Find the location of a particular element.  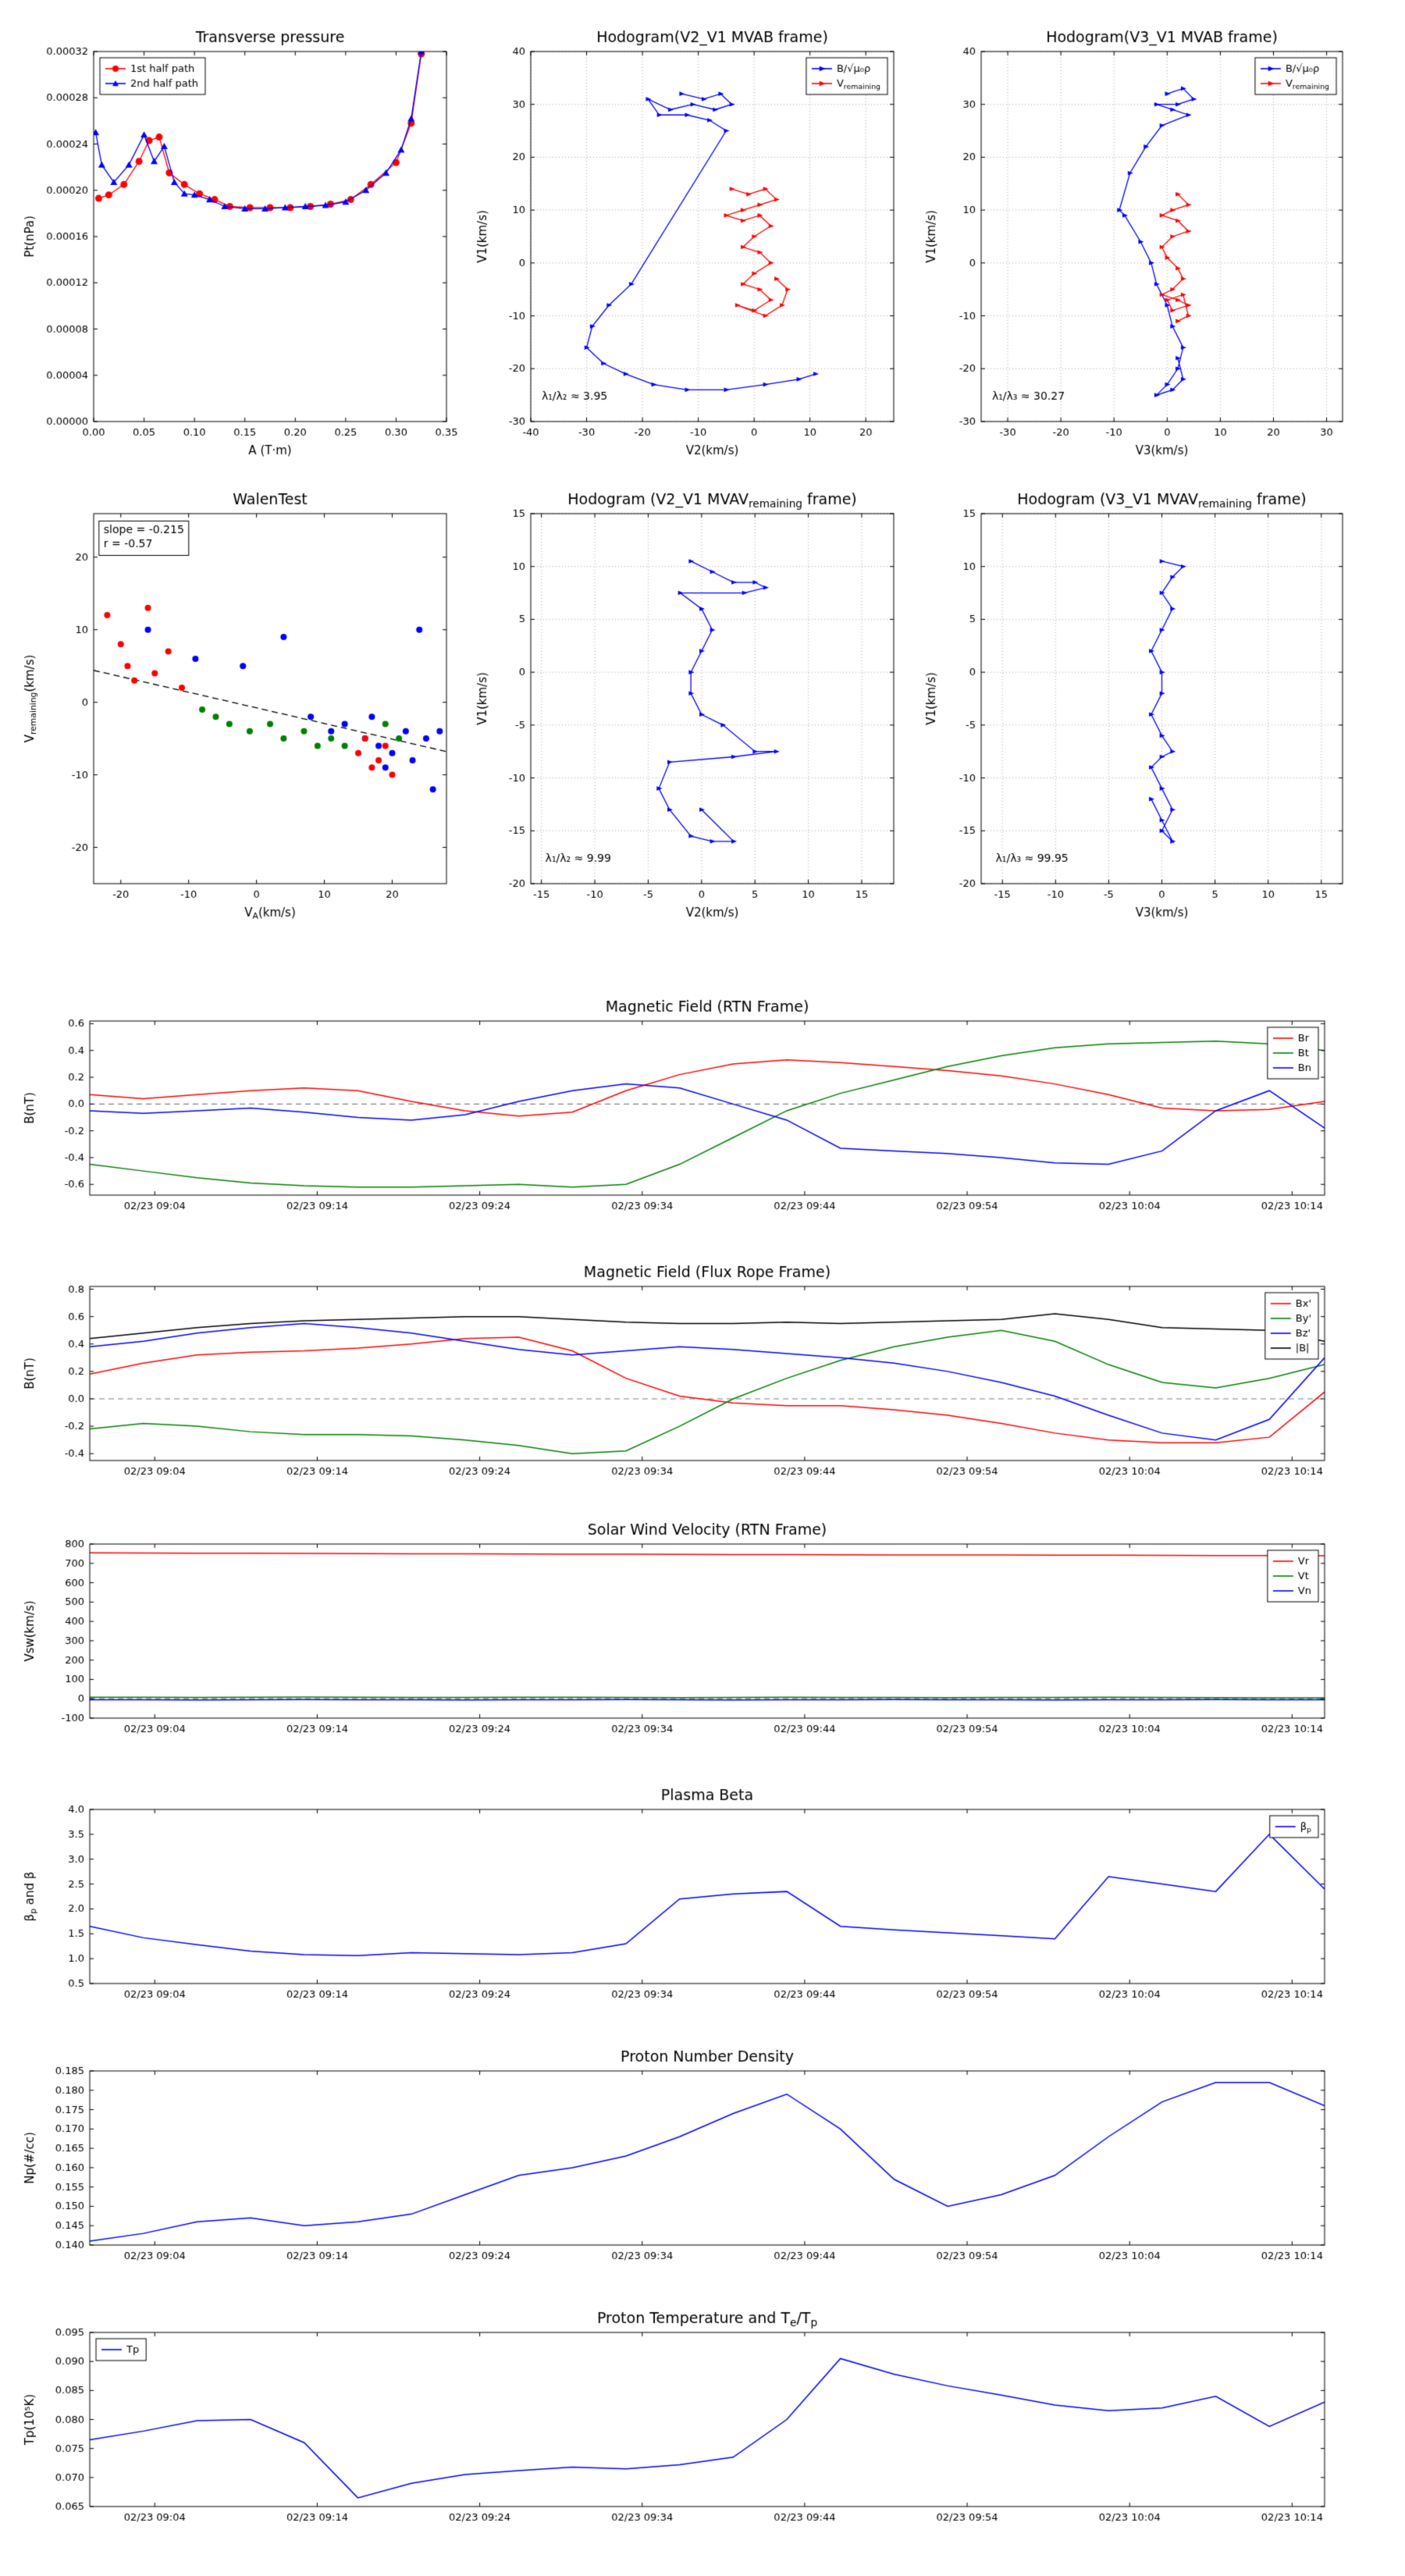

chart-plasma-beta-canvas is located at coordinates (703, 1893).